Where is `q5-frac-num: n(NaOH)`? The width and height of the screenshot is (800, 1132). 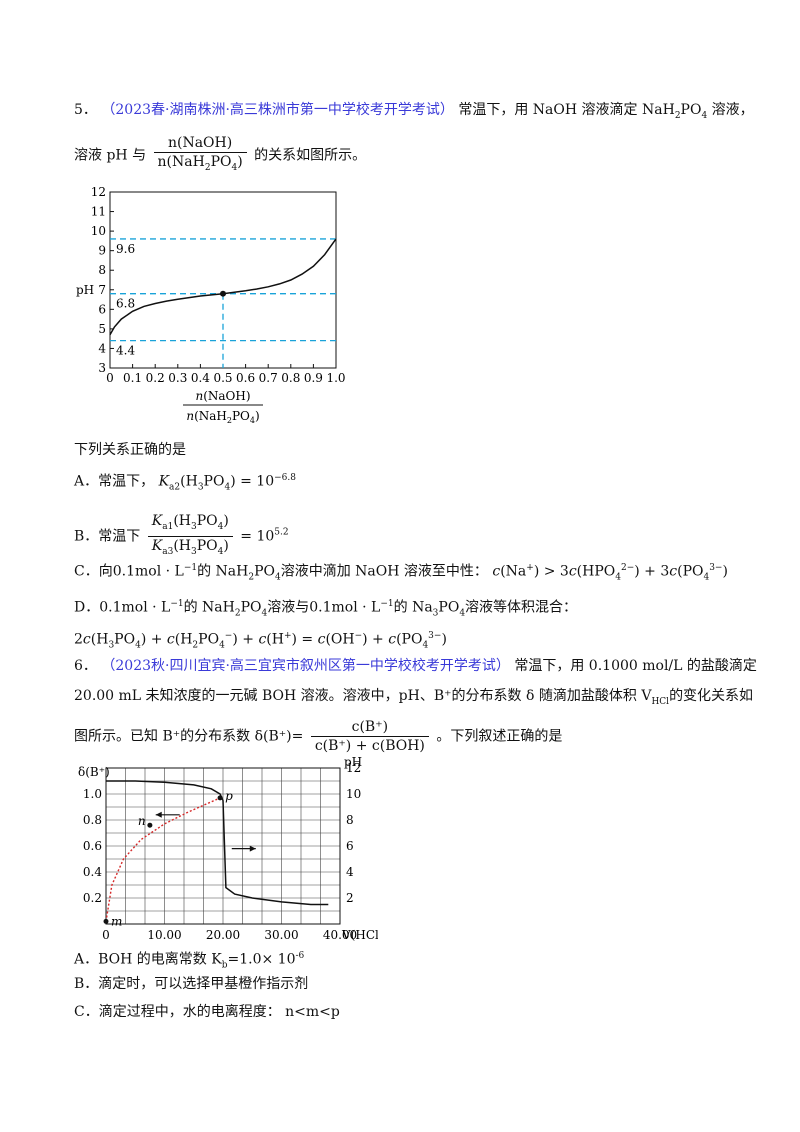 q5-frac-num: n(NaOH) is located at coordinates (200, 143).